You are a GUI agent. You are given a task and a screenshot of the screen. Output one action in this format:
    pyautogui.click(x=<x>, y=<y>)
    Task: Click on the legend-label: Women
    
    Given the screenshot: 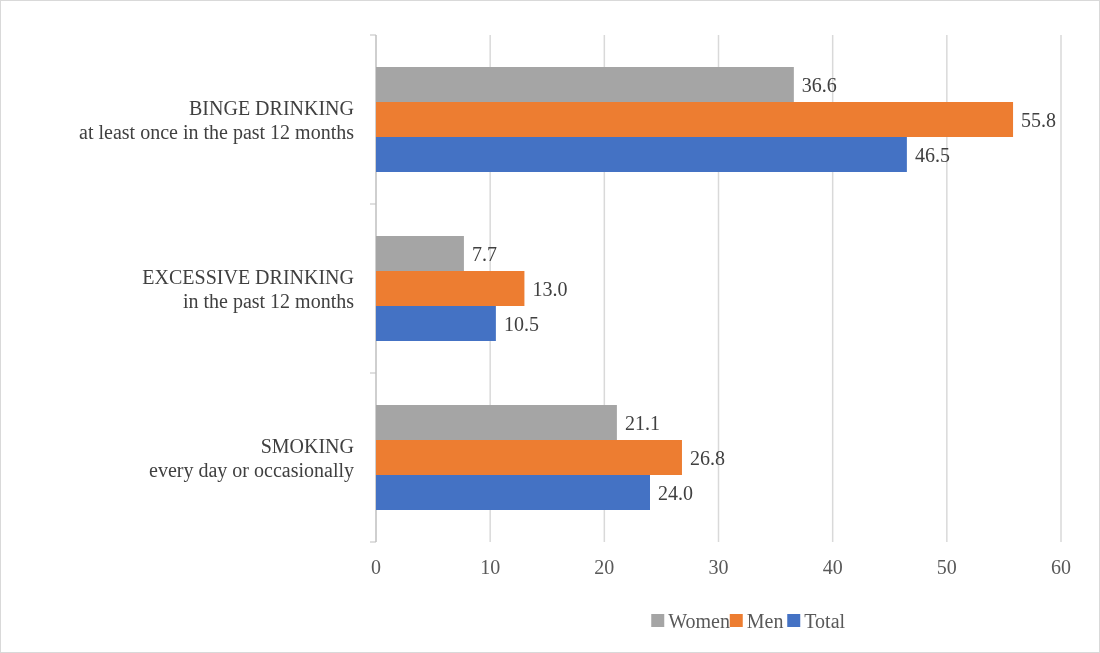 What is the action you would take?
    pyautogui.click(x=699, y=621)
    